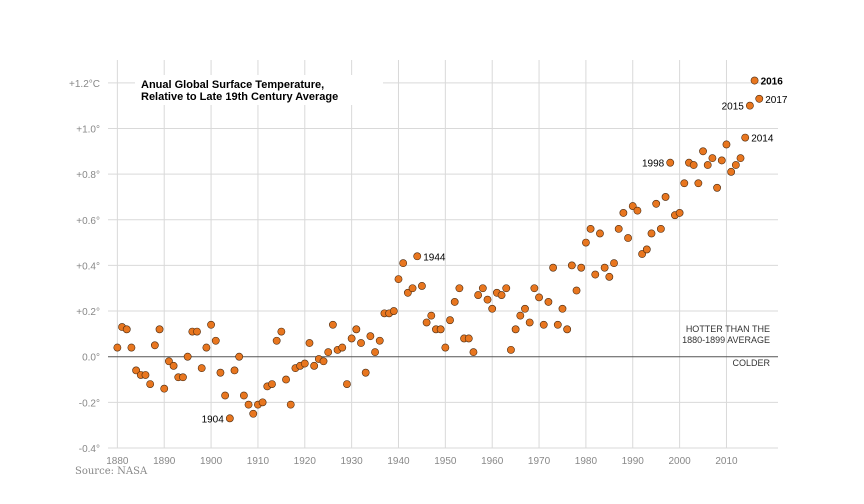 The image size is (864, 504). What do you see at coordinates (776, 100) in the screenshot?
I see `point-label: 2017` at bounding box center [776, 100].